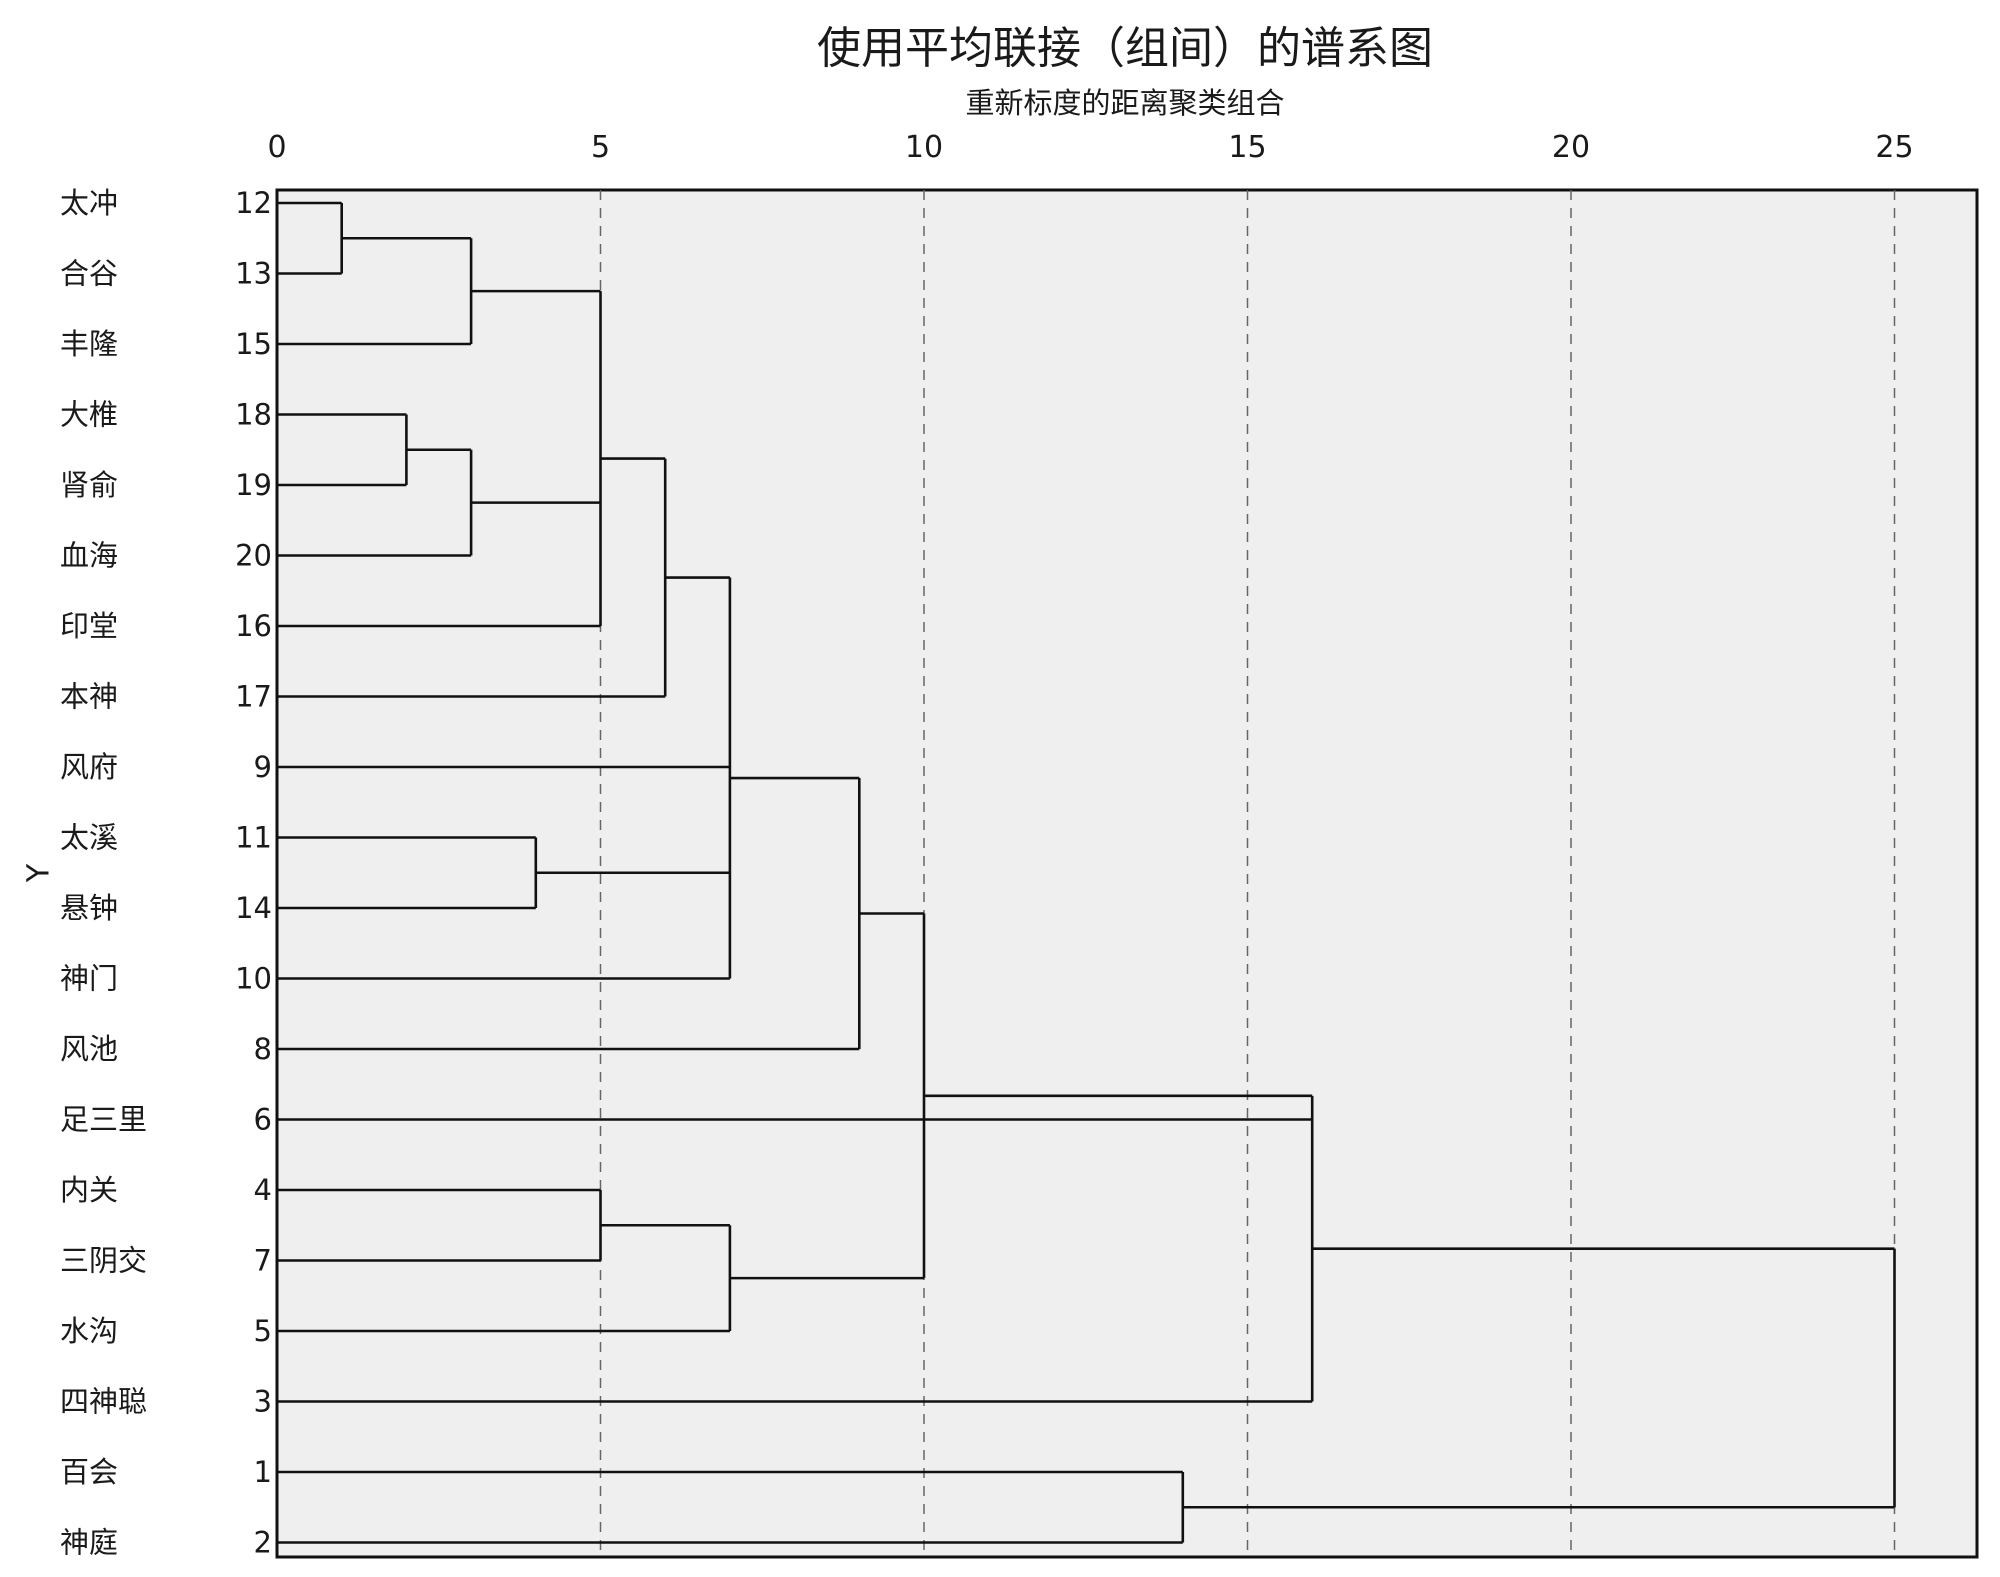  I want to click on leaf-name: 合谷, so click(89, 274).